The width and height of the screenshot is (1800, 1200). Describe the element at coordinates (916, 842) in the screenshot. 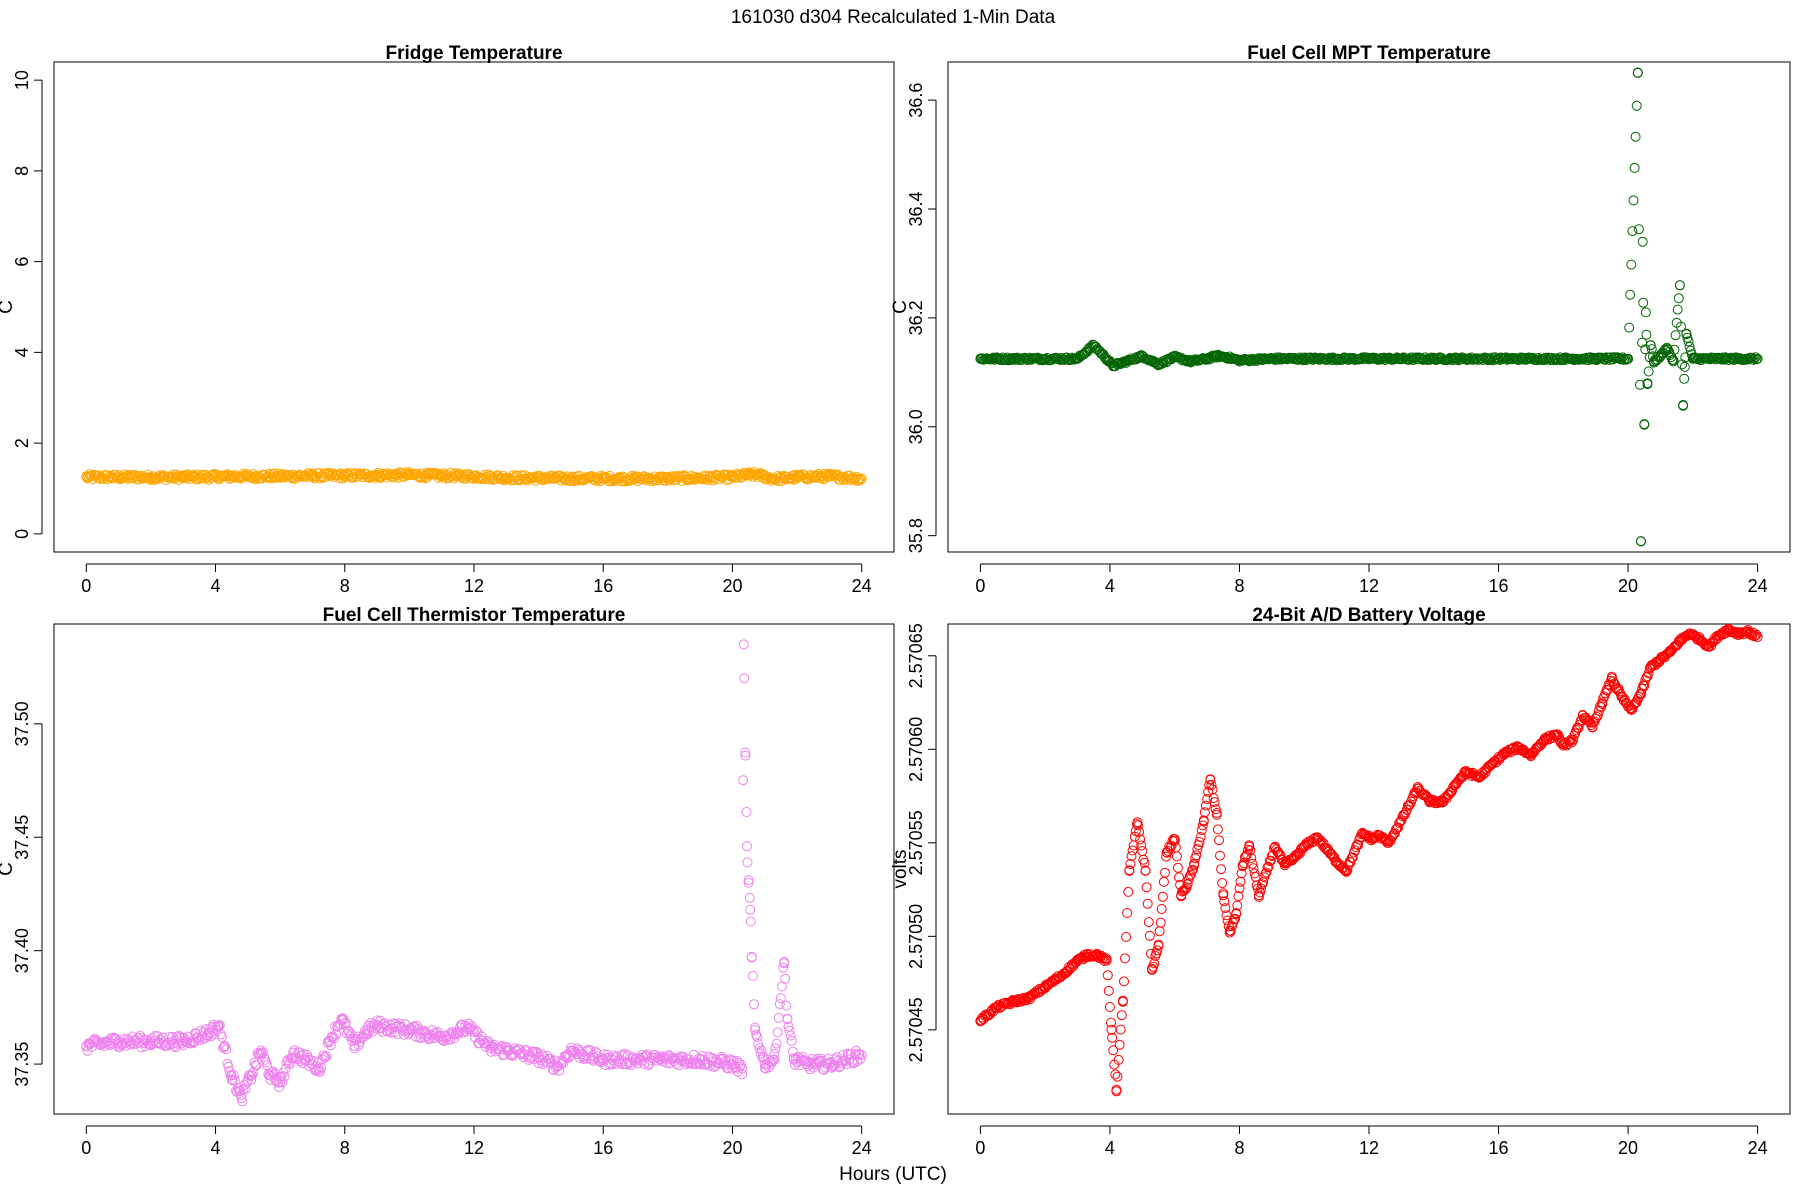

I see `battery-y-tick-label: 2.57055` at that location.